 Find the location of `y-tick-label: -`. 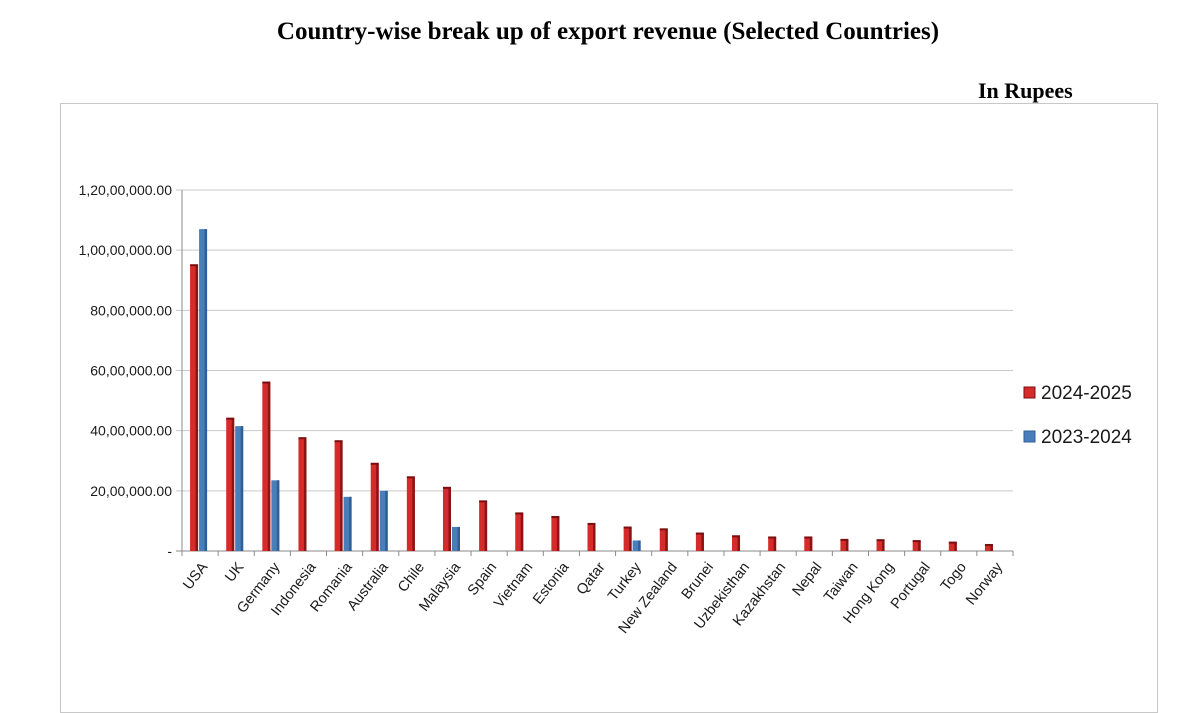

y-tick-label: - is located at coordinates (169, 551).